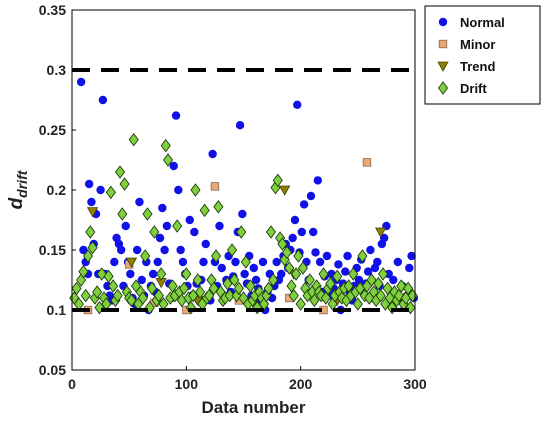 This screenshot has width=550, height=425. I want to click on x-tick-label: 300, so click(415, 384).